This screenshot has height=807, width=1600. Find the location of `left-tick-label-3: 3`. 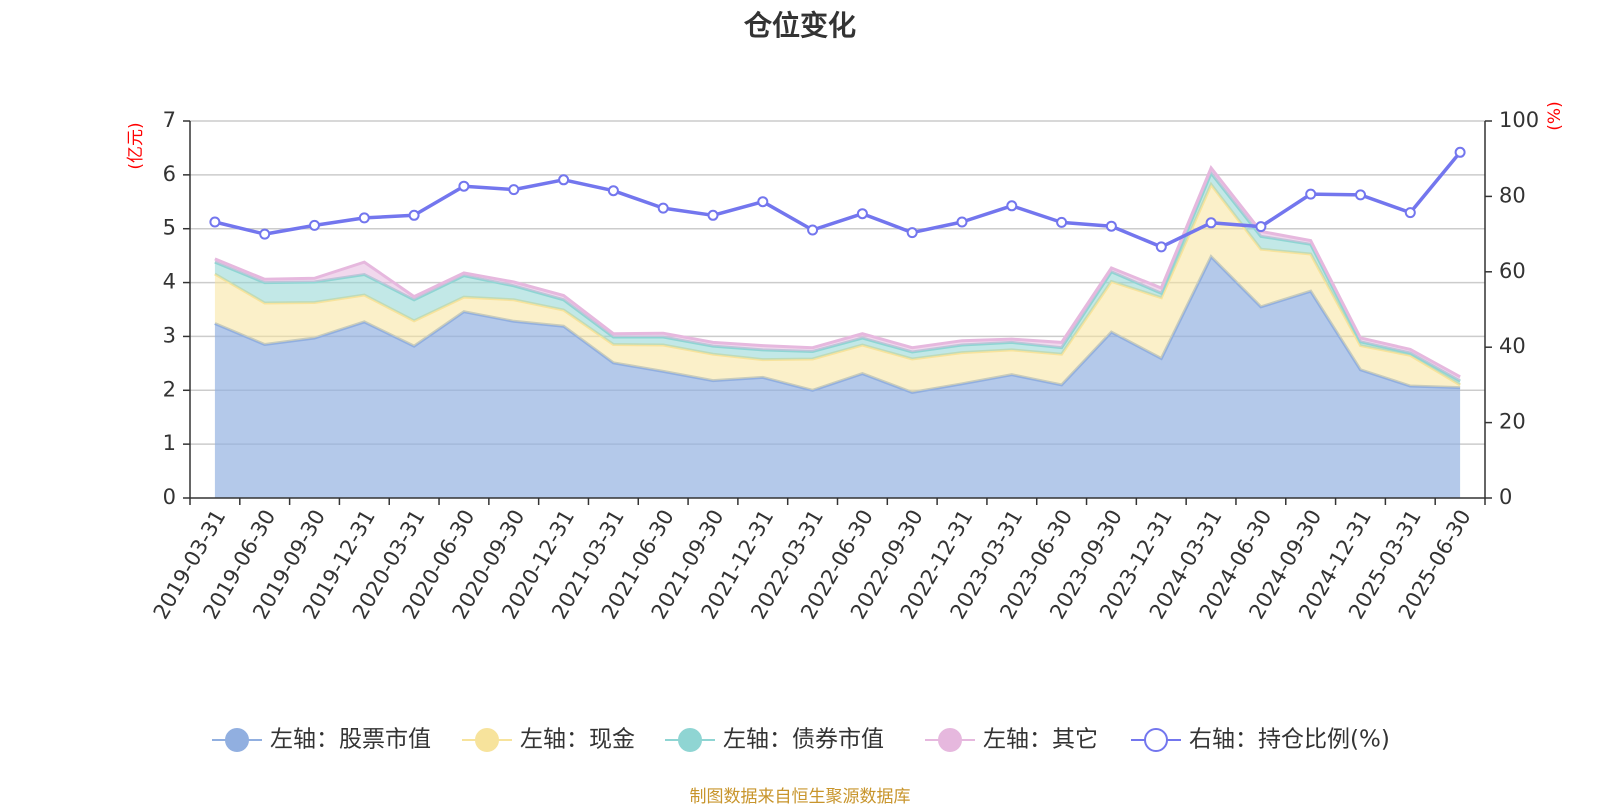

left-tick-label-3: 3 is located at coordinates (169, 335).